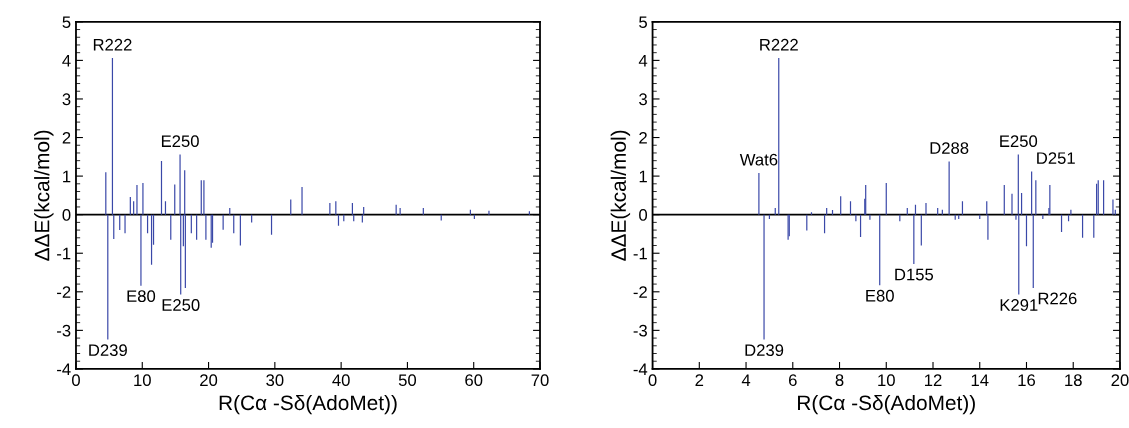 The height and width of the screenshot is (428, 1129). What do you see at coordinates (914, 274) in the screenshot?
I see `annotation: D155` at bounding box center [914, 274].